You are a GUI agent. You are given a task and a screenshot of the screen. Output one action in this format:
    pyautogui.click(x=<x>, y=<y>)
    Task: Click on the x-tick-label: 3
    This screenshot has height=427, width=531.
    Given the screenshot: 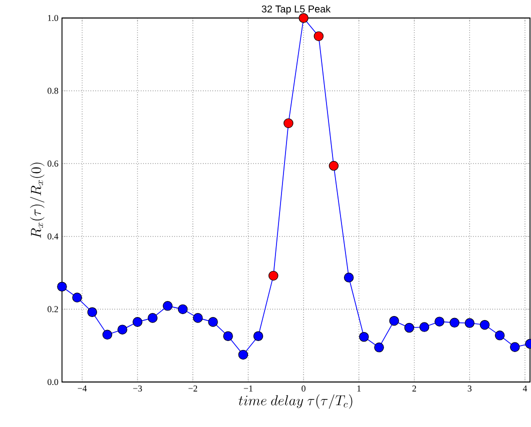 What is the action you would take?
    pyautogui.click(x=470, y=389)
    